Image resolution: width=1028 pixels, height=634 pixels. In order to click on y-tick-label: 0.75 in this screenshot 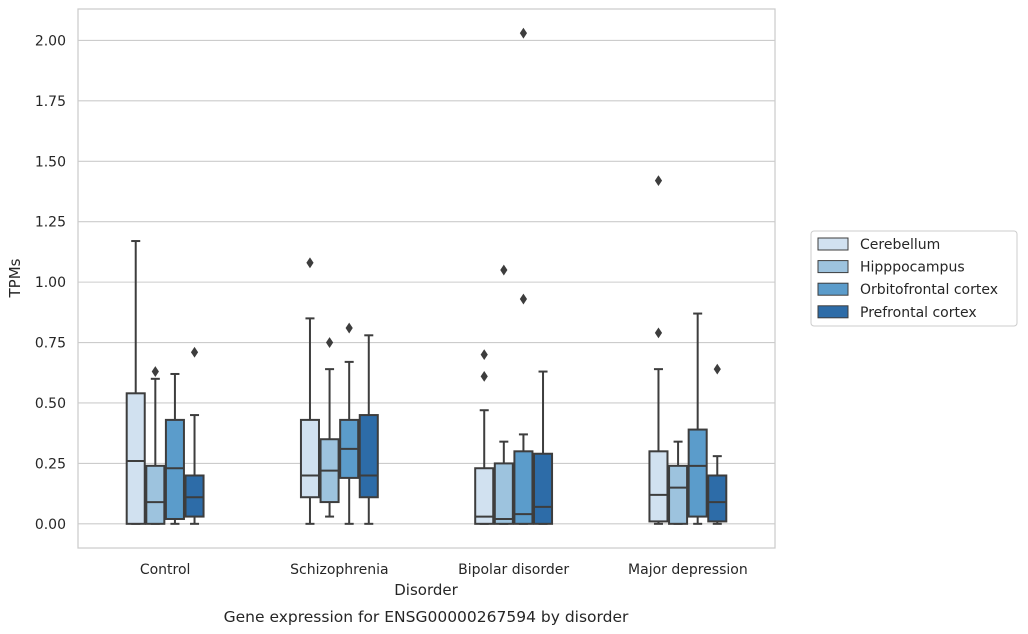, I will do `click(50, 344)`.